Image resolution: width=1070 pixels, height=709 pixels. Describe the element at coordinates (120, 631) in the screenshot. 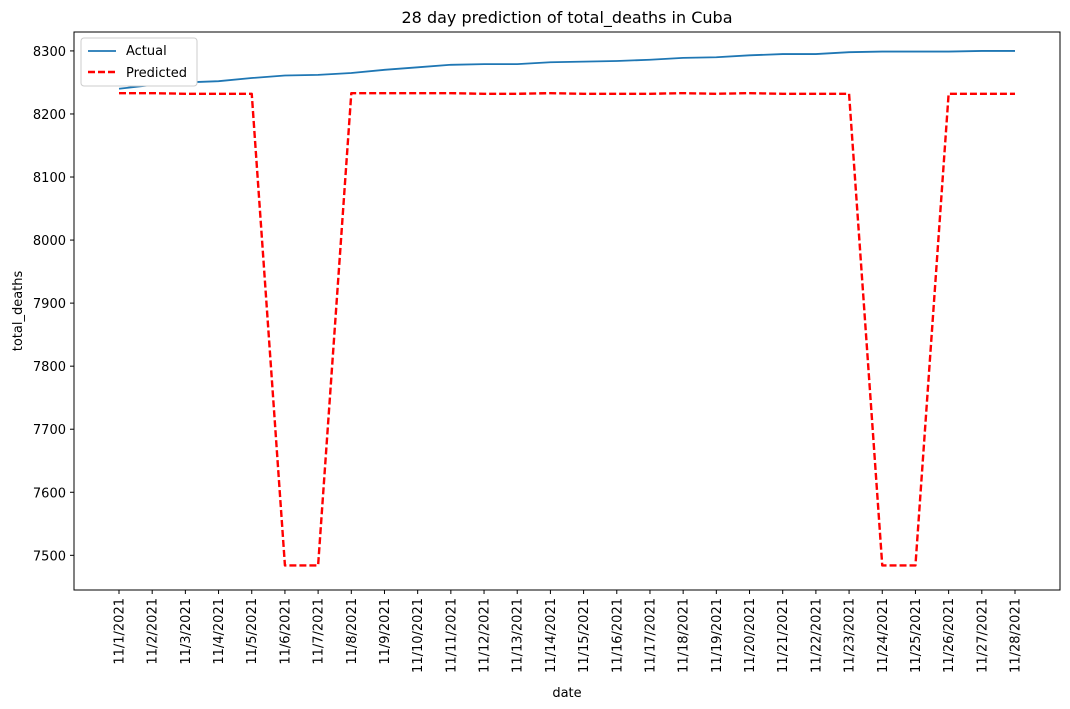

I see `x-tick-label: 11/1/2021` at that location.